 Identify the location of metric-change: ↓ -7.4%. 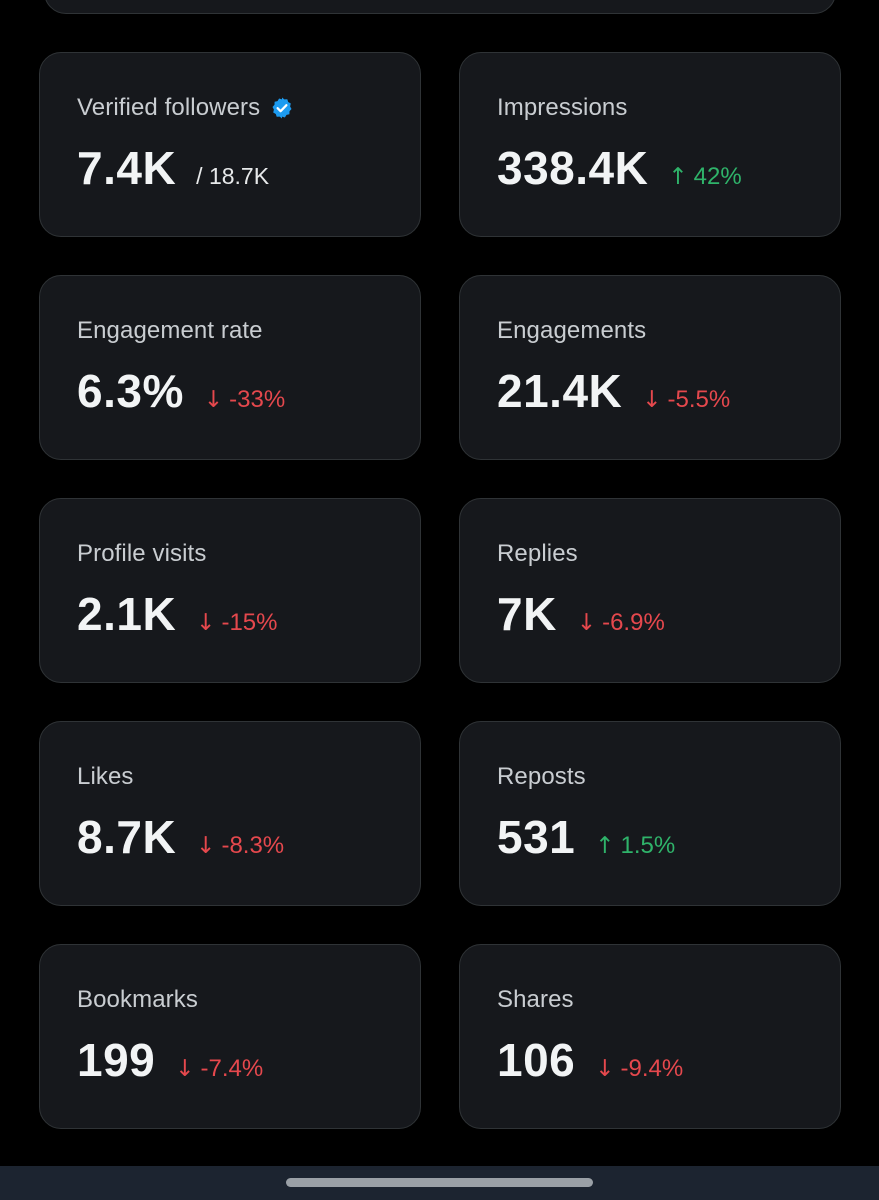
(219, 1069).